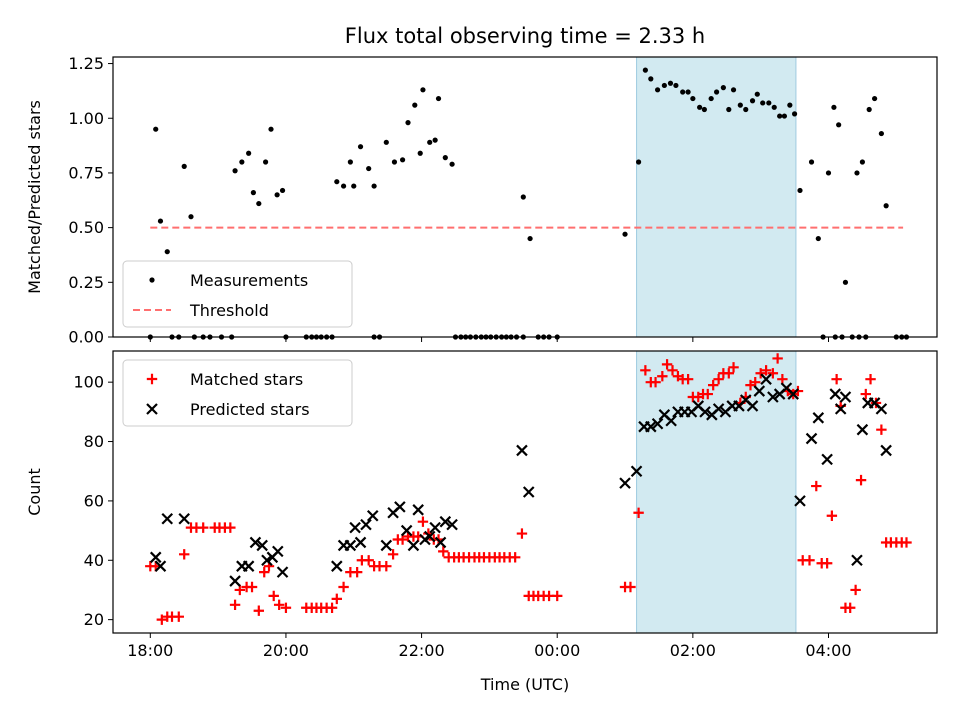 This screenshot has width=960, height=724. Describe the element at coordinates (34, 492) in the screenshot. I see `bottom-y-axis-label: Count` at that location.